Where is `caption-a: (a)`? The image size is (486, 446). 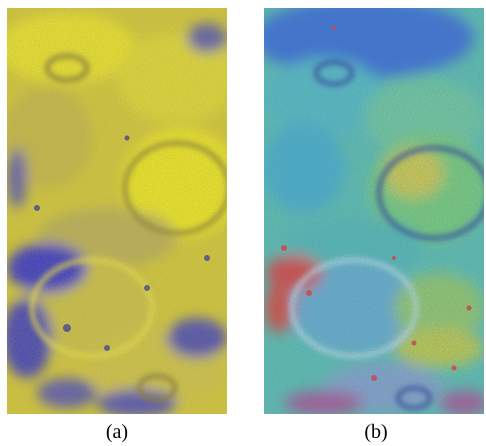 caption-a: (a) is located at coordinates (117, 432).